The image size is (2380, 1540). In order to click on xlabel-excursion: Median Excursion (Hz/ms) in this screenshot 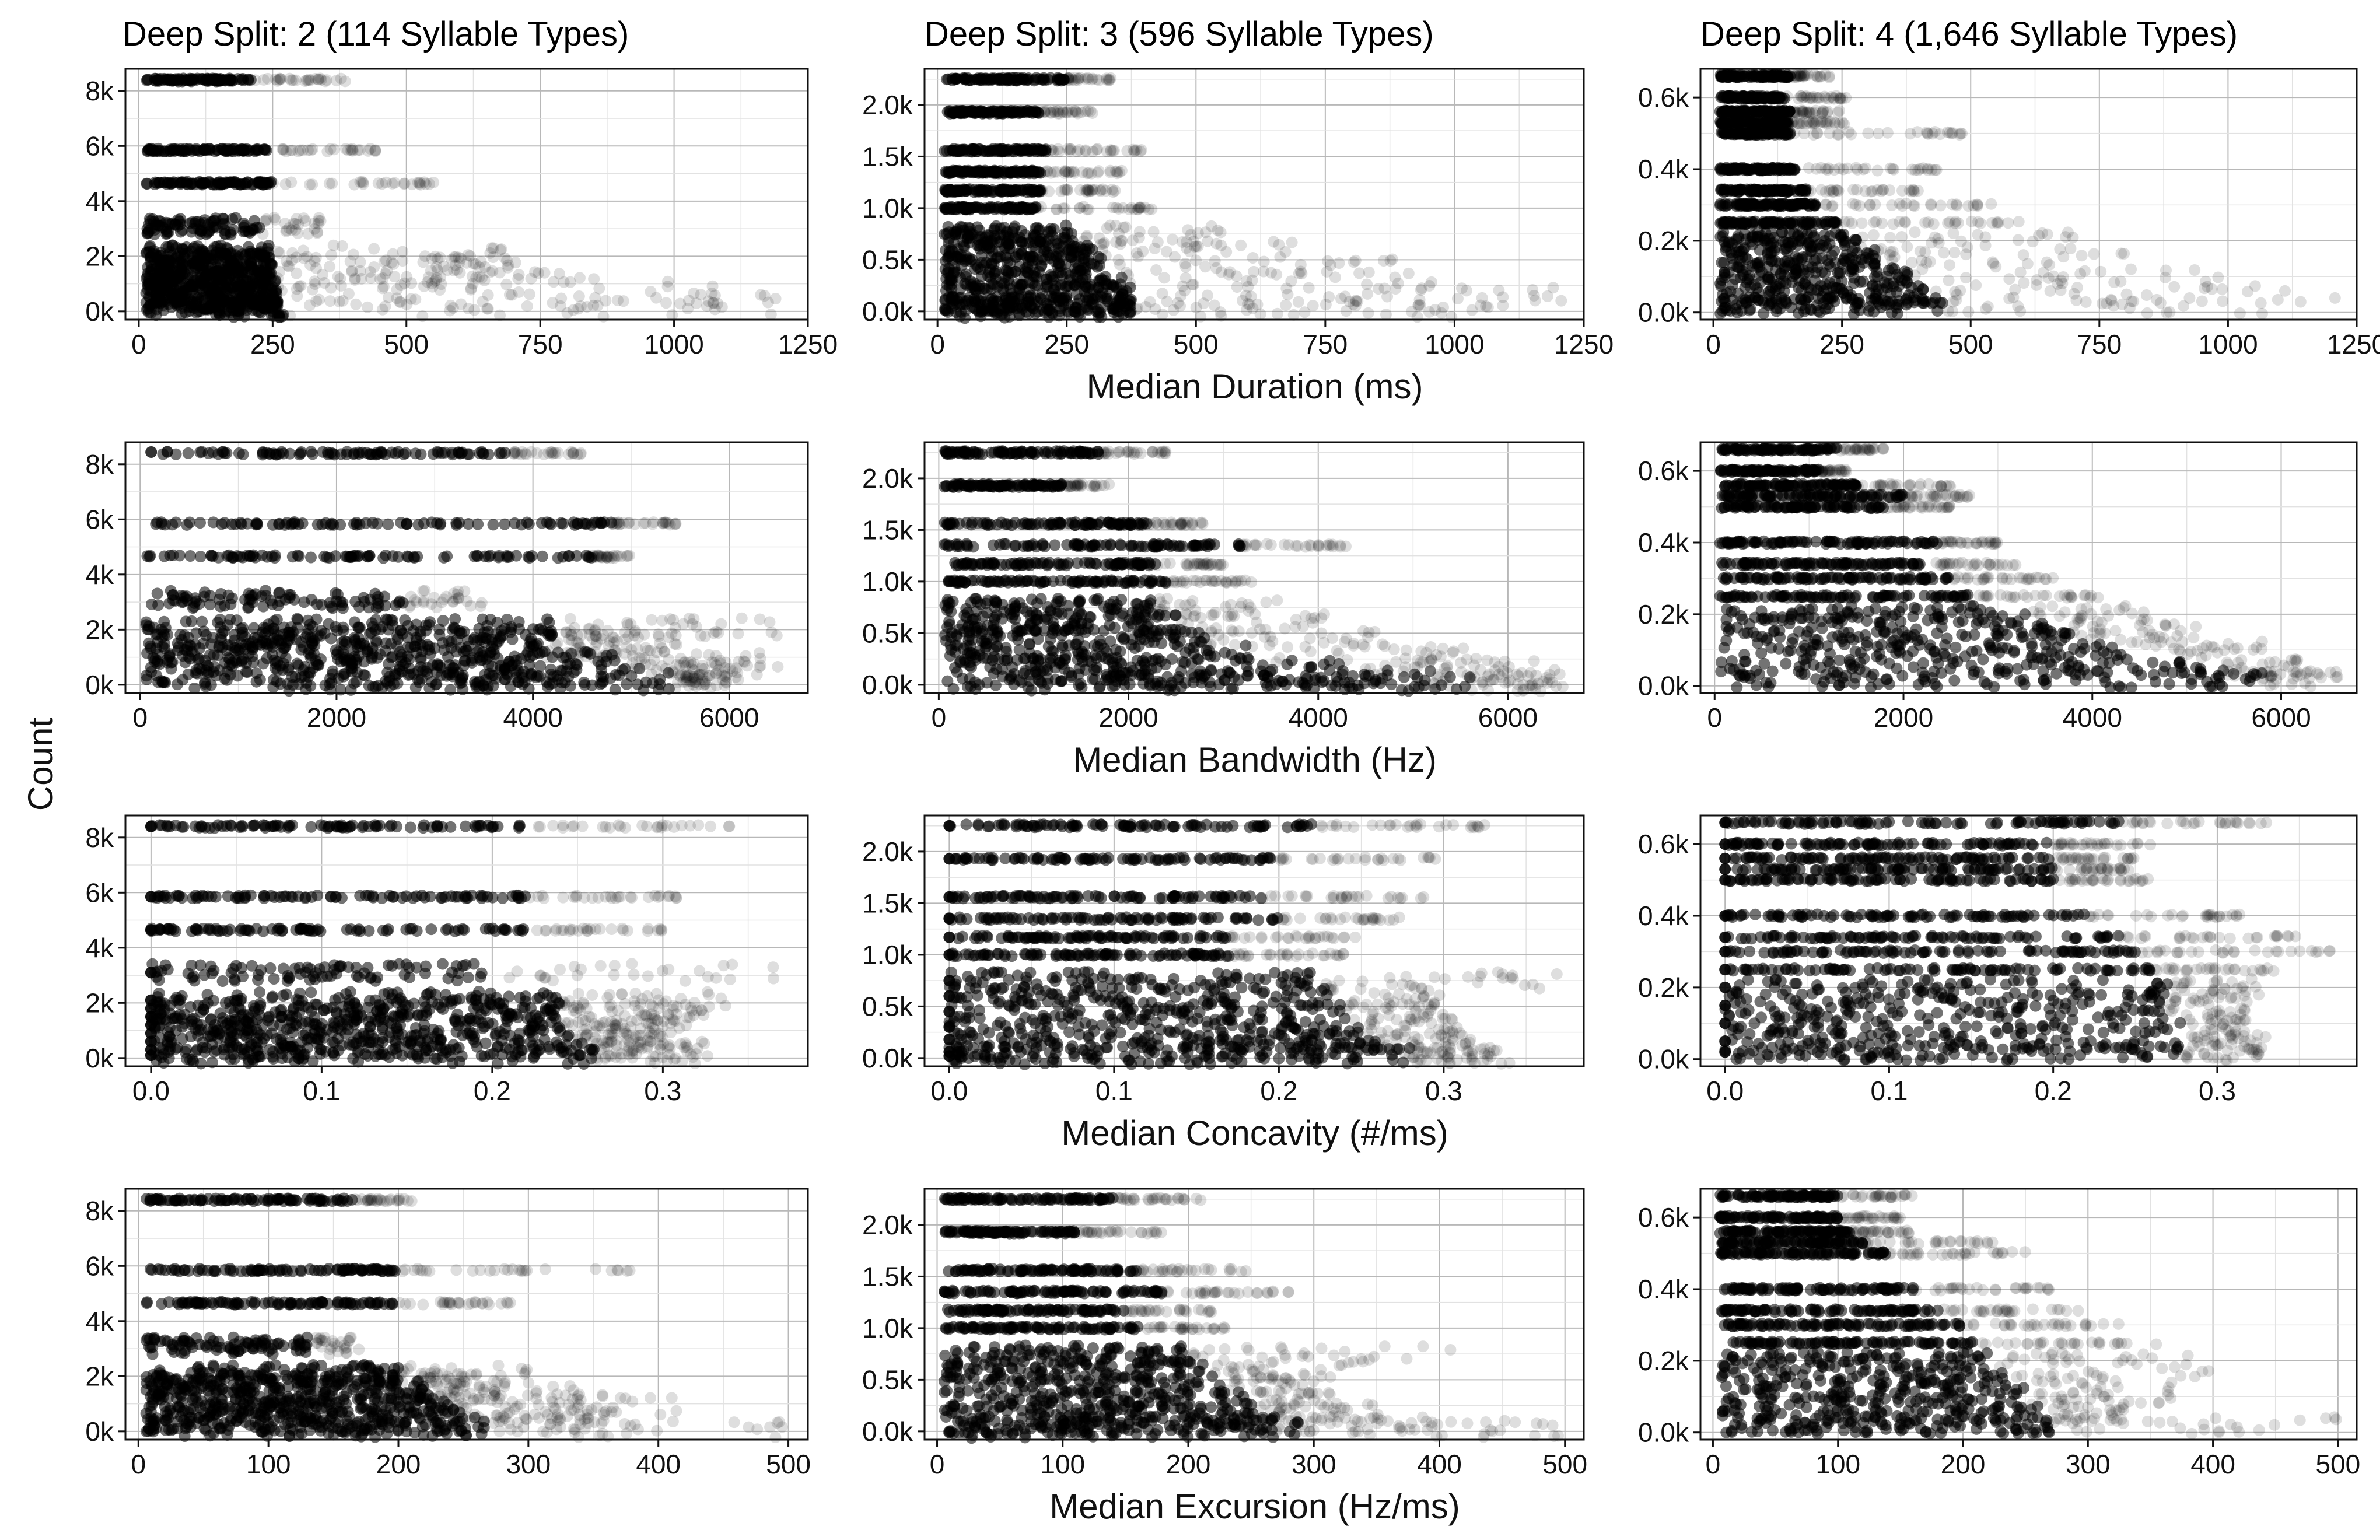, I will do `click(1254, 1506)`.